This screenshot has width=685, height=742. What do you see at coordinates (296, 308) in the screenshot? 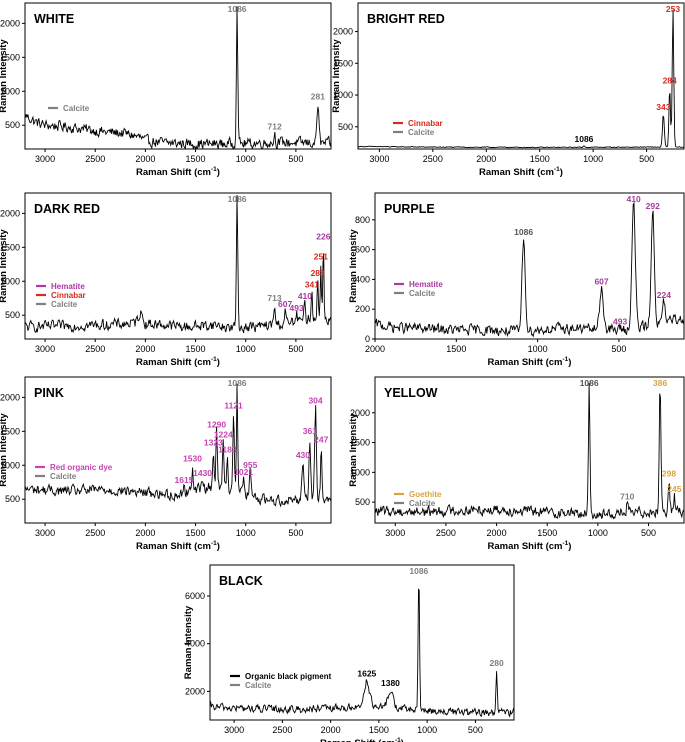
I see `peak-label: 493` at bounding box center [296, 308].